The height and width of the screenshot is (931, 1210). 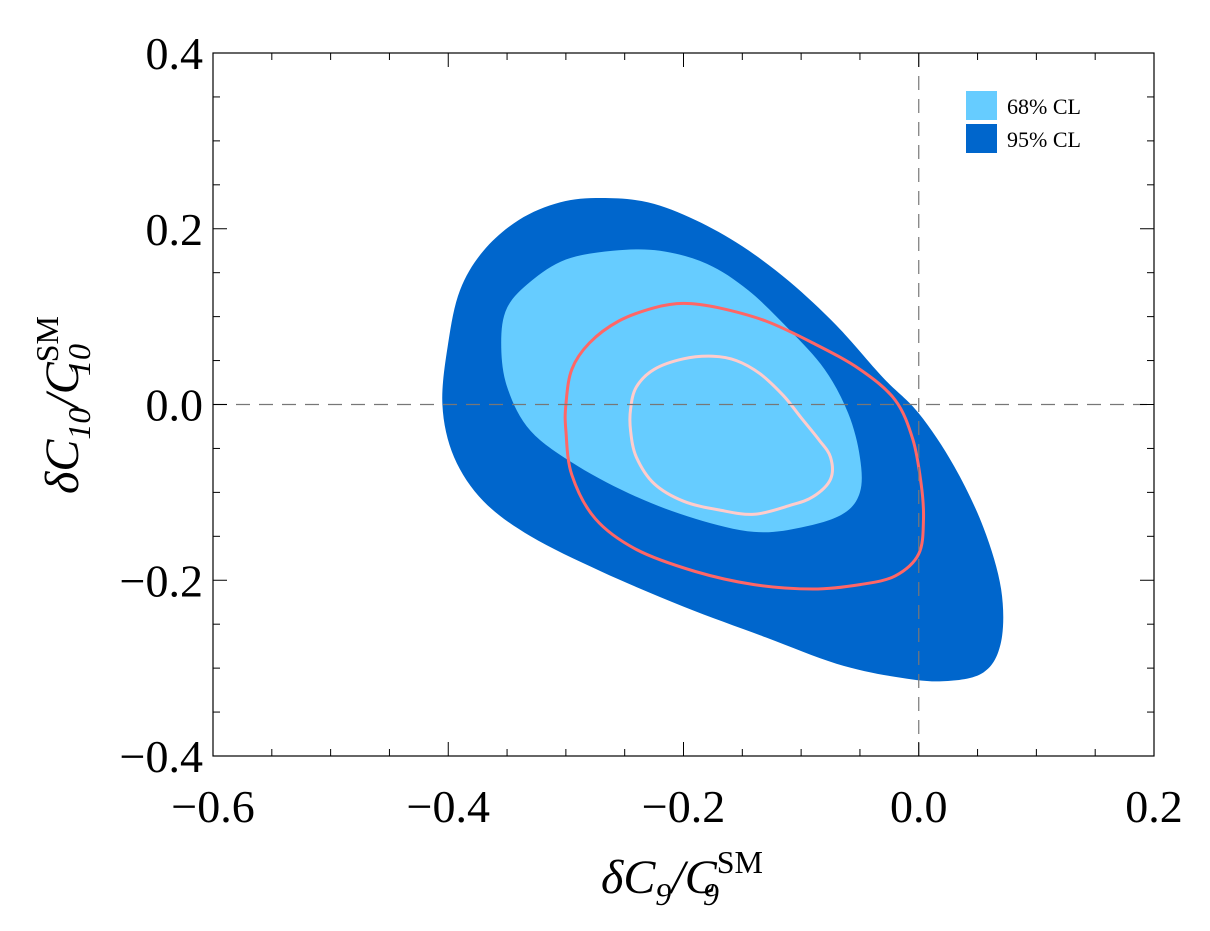 What do you see at coordinates (175, 405) in the screenshot?
I see `y-tick-label: 0.0` at bounding box center [175, 405].